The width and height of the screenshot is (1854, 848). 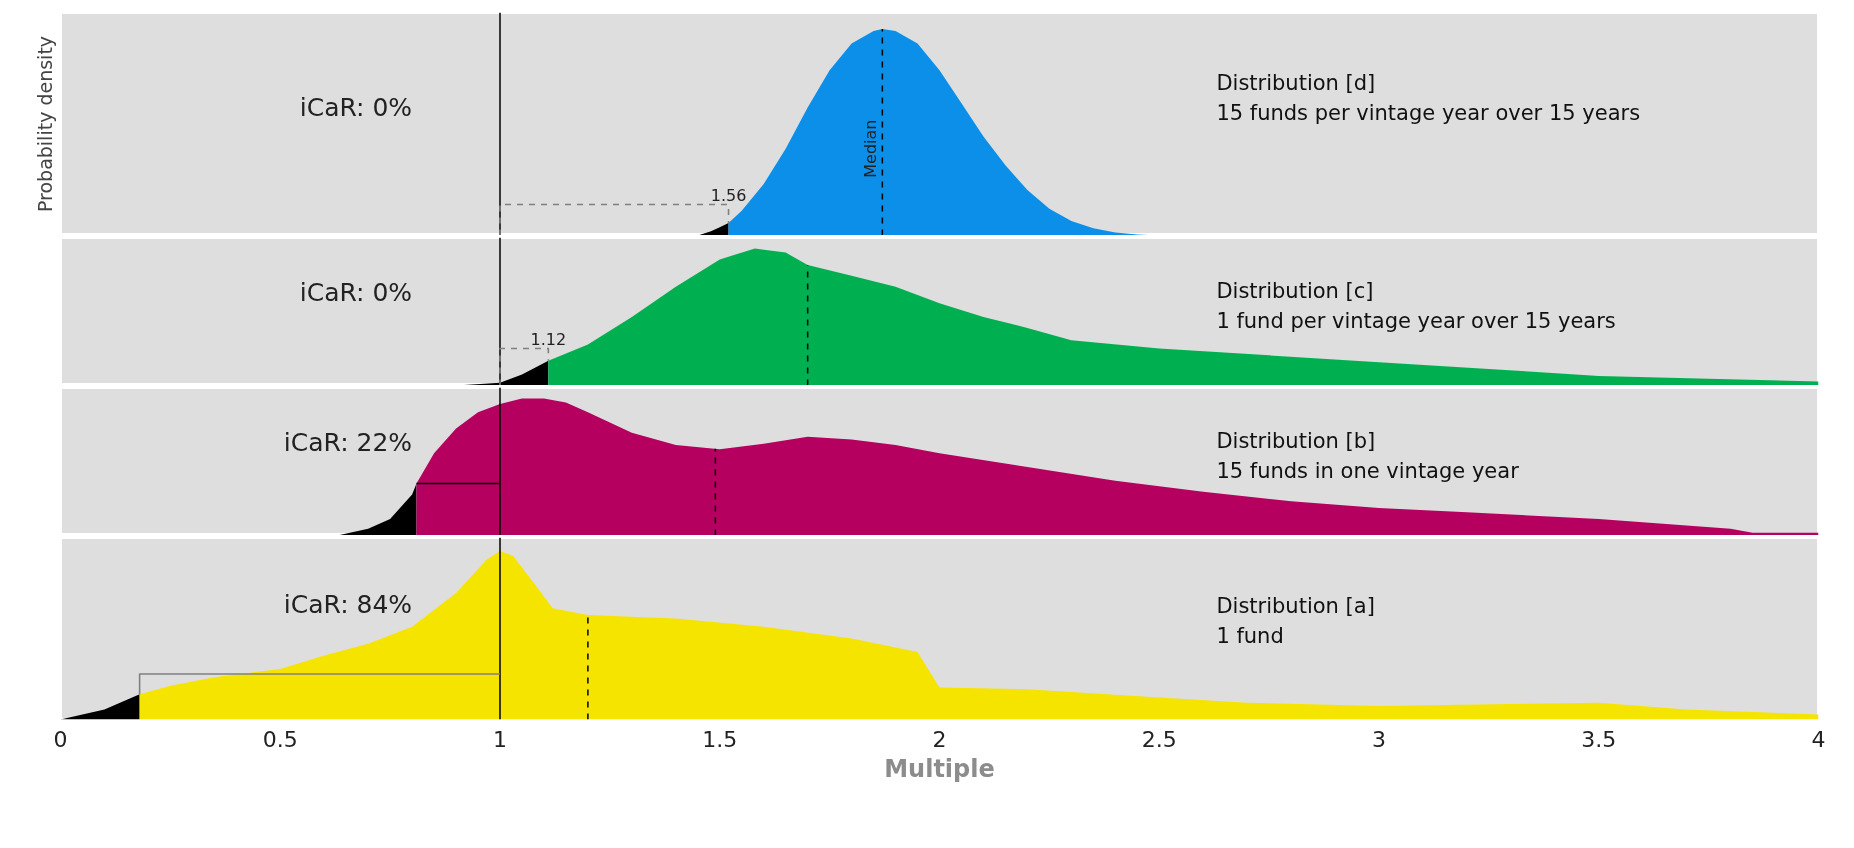 What do you see at coordinates (1295, 291) in the screenshot?
I see `text: Distribution [c]` at bounding box center [1295, 291].